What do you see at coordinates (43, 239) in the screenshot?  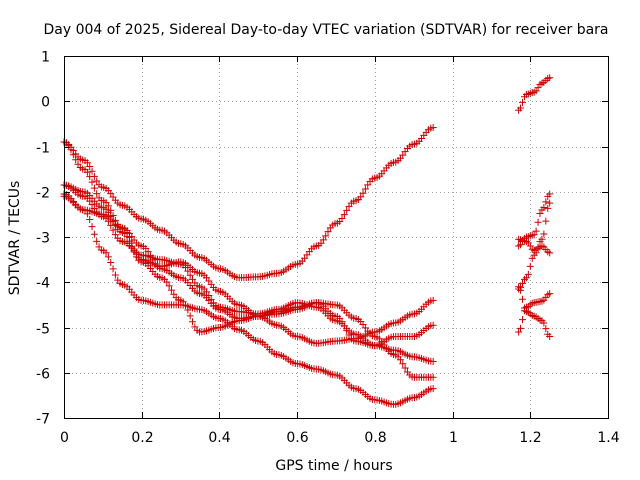 I see `y-tick-label: -3` at bounding box center [43, 239].